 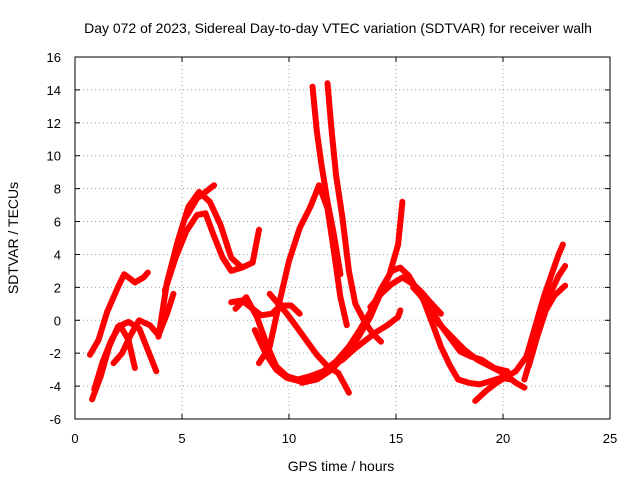 I want to click on y-tick-label: 0, so click(x=57, y=320).